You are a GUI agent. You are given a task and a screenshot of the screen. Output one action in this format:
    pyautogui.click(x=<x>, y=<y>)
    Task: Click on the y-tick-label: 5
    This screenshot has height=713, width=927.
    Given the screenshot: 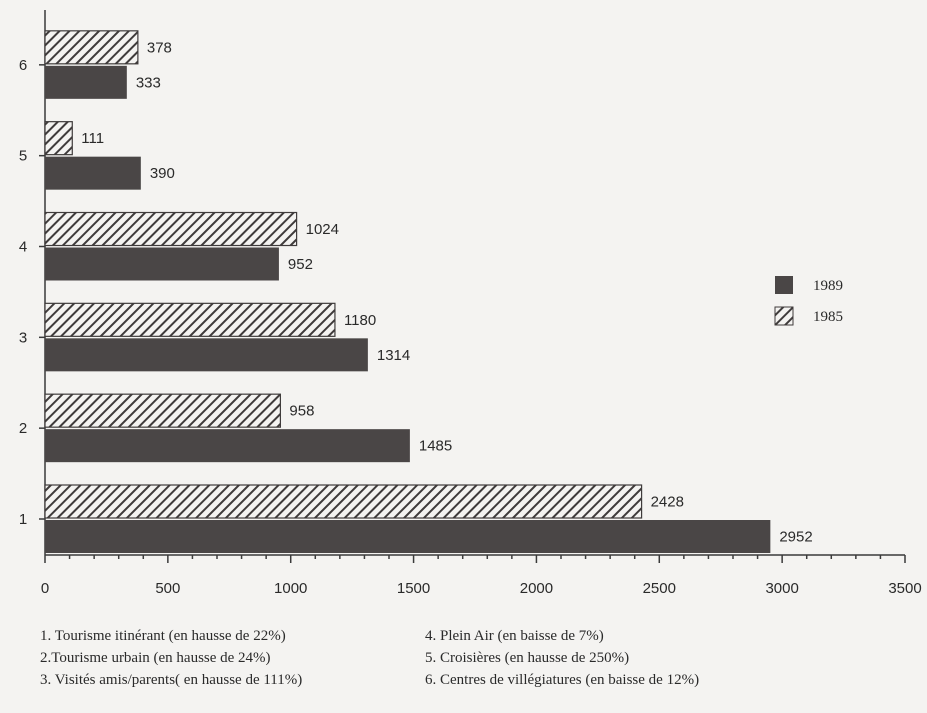 What is the action you would take?
    pyautogui.click(x=23, y=156)
    